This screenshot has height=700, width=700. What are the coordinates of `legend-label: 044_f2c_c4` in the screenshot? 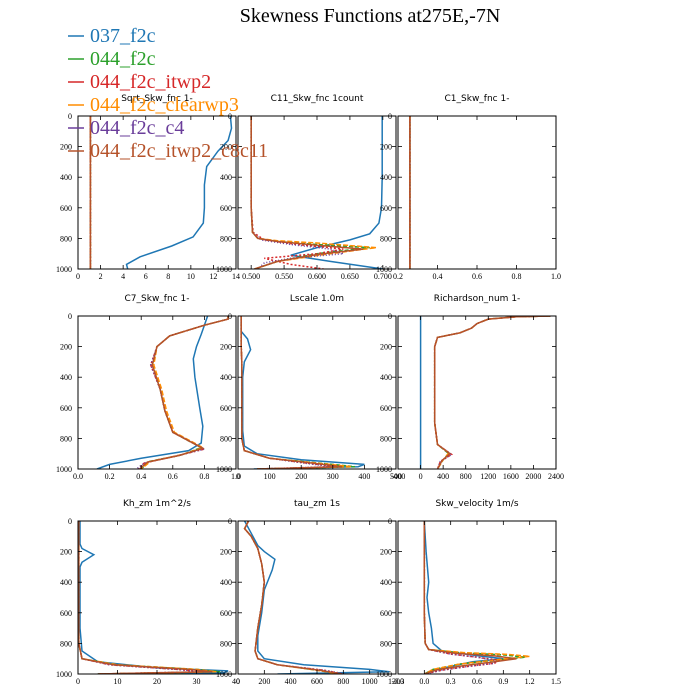 It's located at (137, 128).